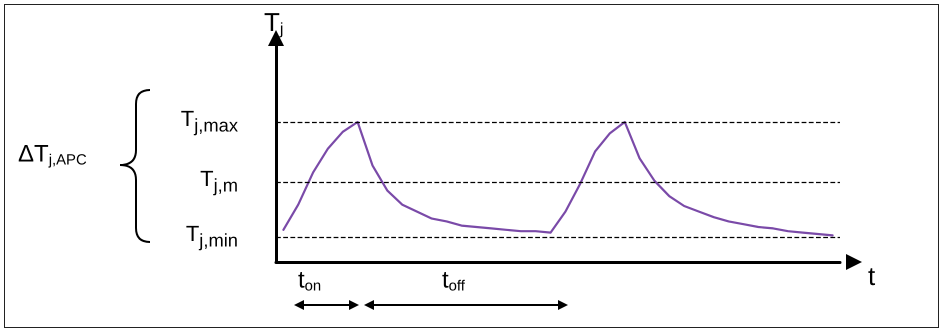 This screenshot has width=945, height=334. I want to click on ref-line-label: T$_{j,max}$, so click(209, 122).